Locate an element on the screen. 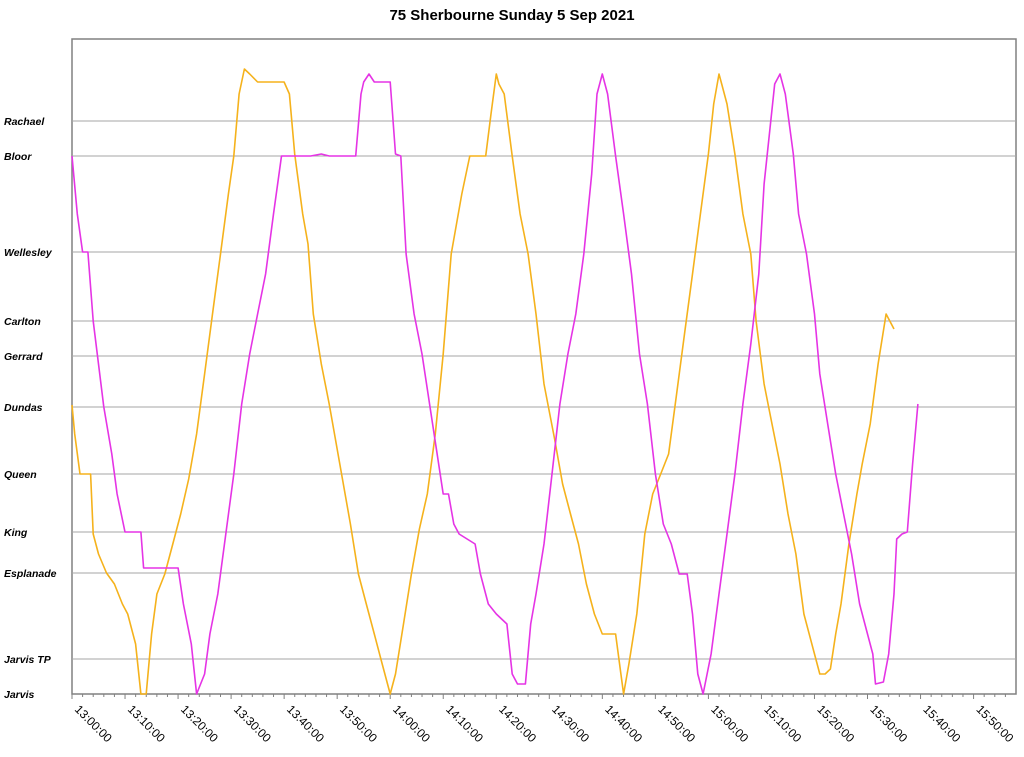 Image resolution: width=1024 pixels, height=757 pixels. x-tick-label: 13:30:00 is located at coordinates (252, 723).